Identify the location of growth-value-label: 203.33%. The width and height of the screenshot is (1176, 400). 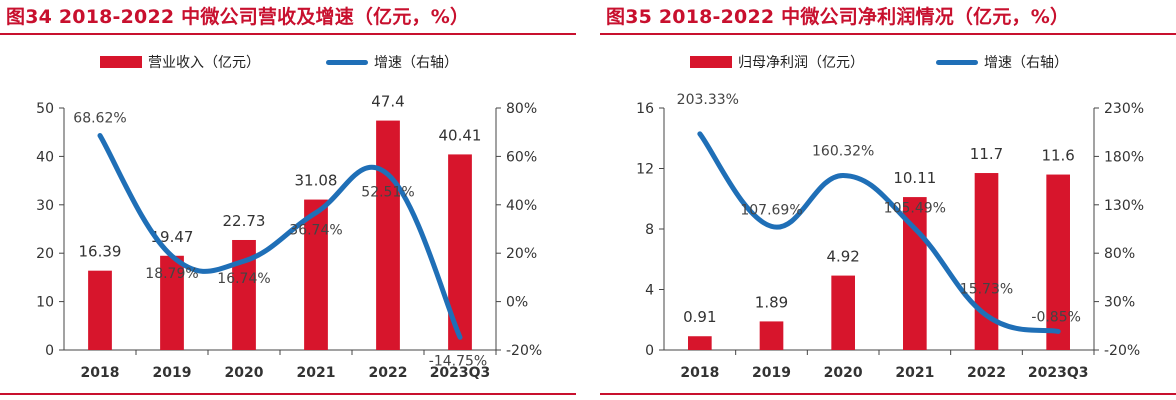
(708, 100).